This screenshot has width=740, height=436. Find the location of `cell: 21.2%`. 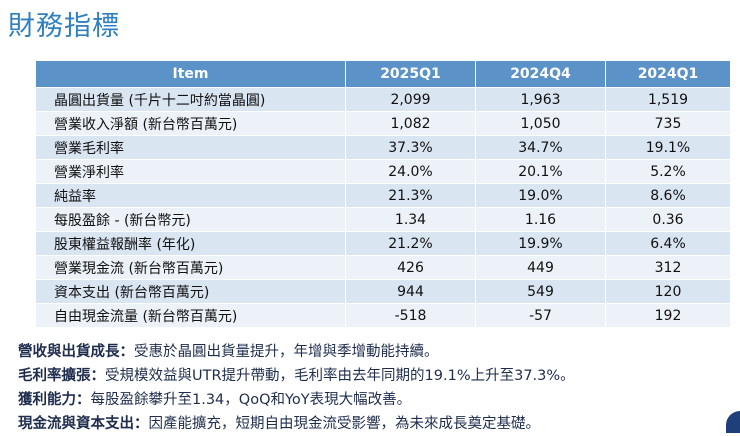

cell: 21.2% is located at coordinates (410, 243).